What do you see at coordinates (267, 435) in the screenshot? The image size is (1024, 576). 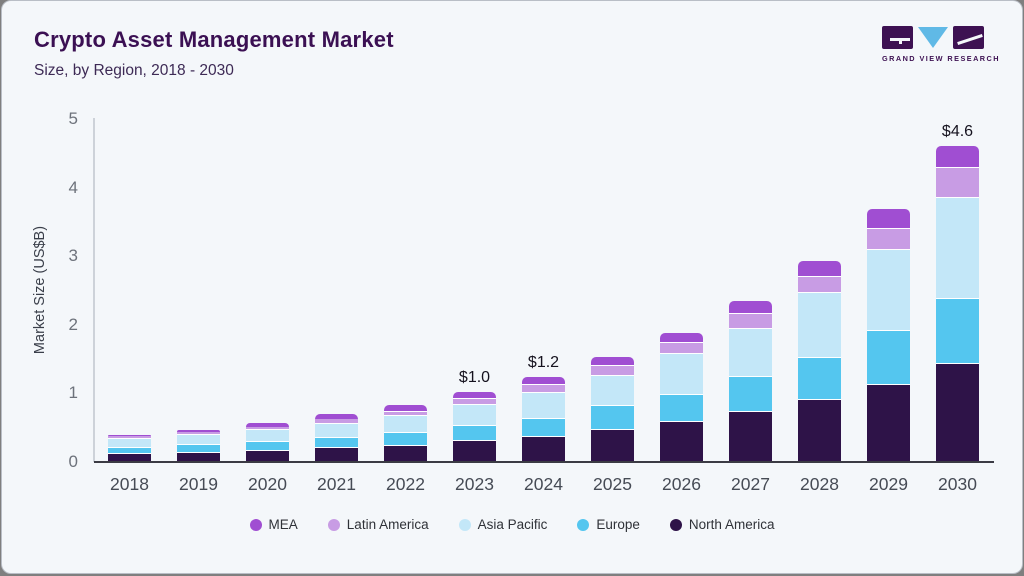 I see `segment-asia-pacific-2020` at bounding box center [267, 435].